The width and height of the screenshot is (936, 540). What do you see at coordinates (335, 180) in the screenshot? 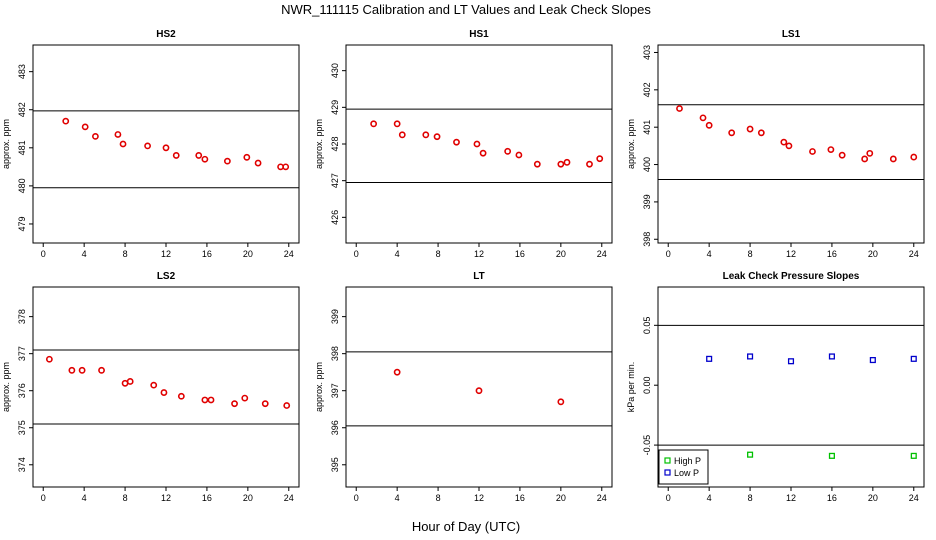
I see `y-tick-label: 427` at bounding box center [335, 180].